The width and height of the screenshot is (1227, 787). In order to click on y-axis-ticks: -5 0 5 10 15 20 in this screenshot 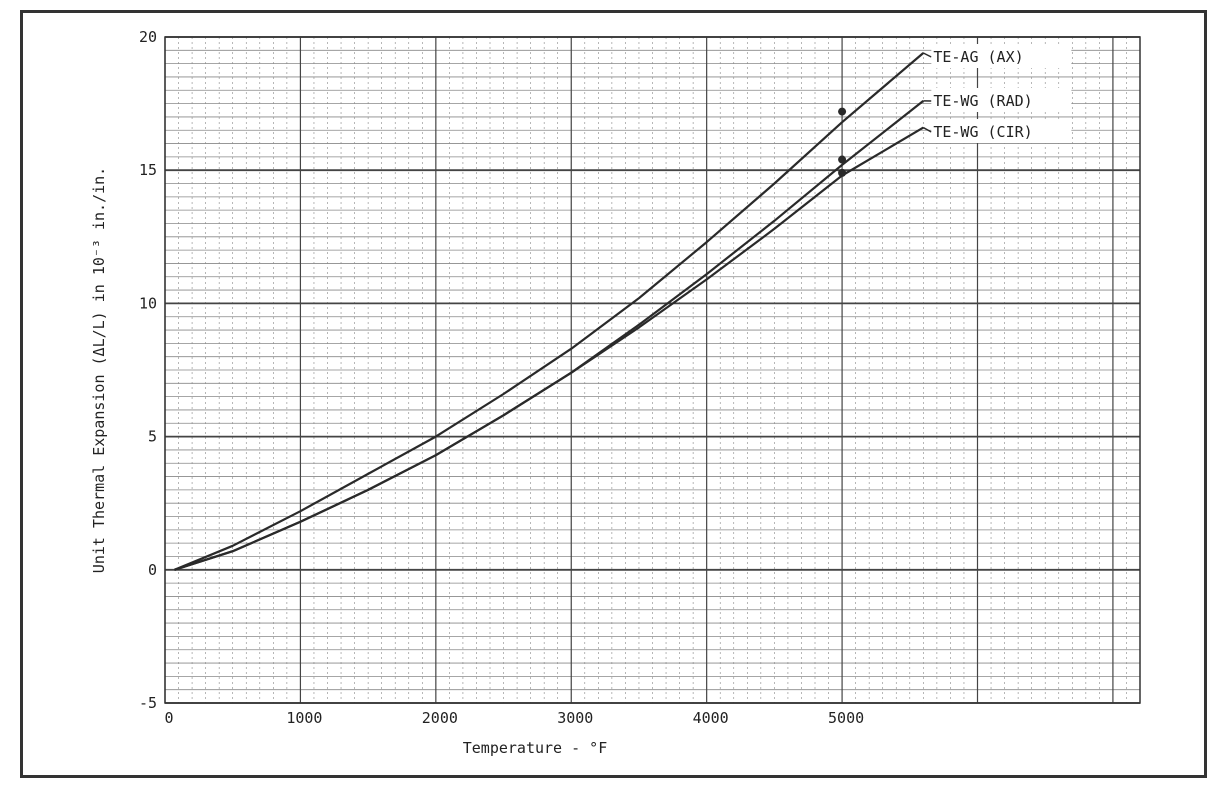, I will do `click(148, 370)`.